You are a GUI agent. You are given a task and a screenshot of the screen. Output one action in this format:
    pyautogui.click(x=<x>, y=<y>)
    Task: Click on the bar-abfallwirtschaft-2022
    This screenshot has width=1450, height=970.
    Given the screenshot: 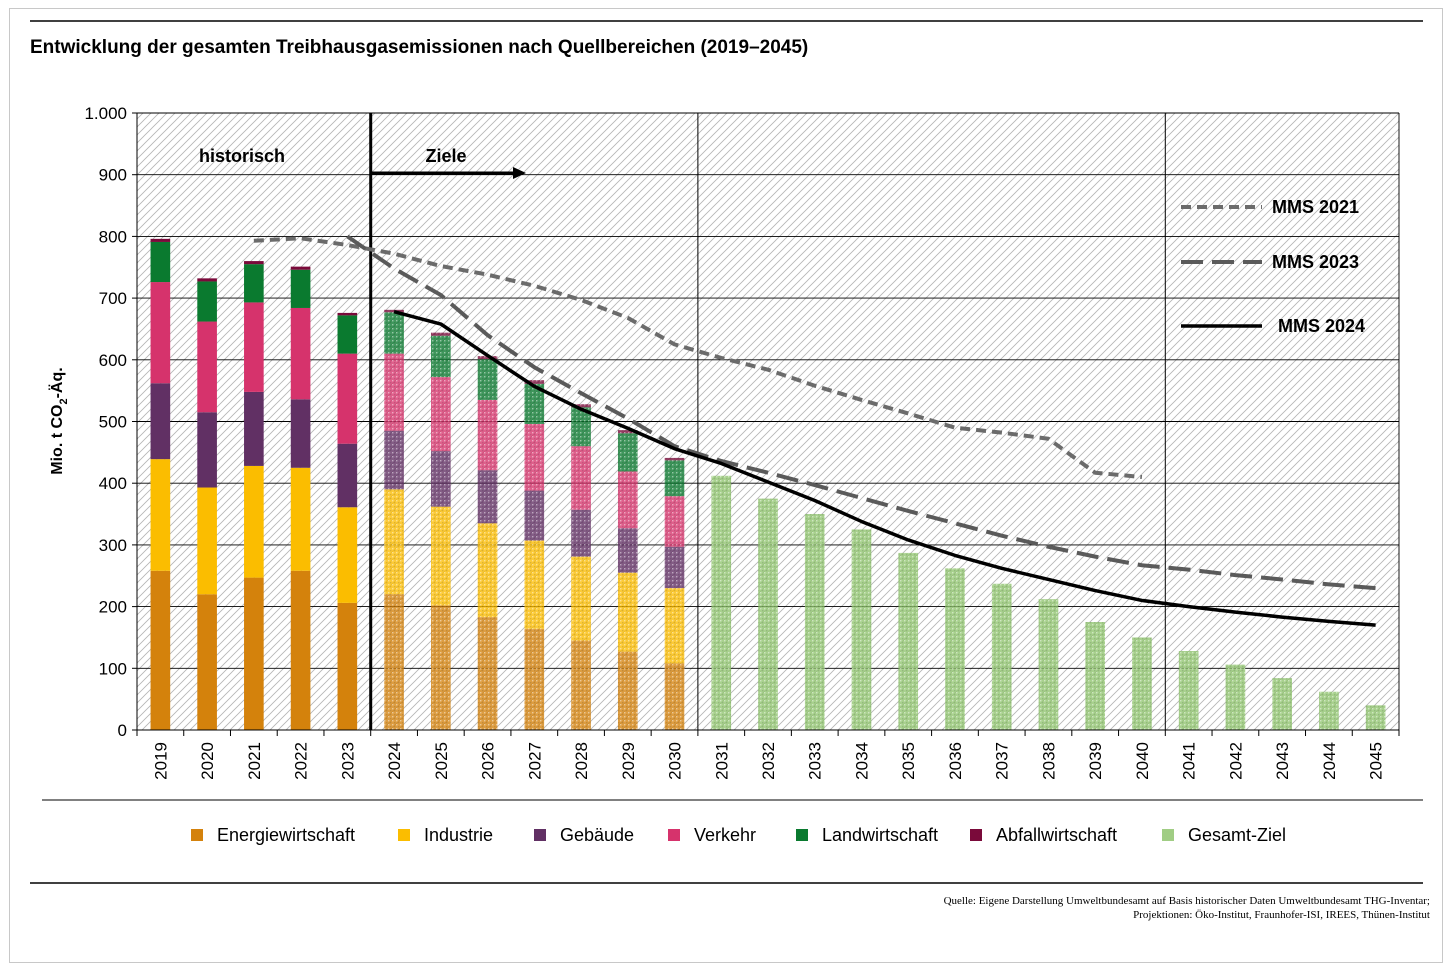 What is the action you would take?
    pyautogui.click(x=300, y=268)
    